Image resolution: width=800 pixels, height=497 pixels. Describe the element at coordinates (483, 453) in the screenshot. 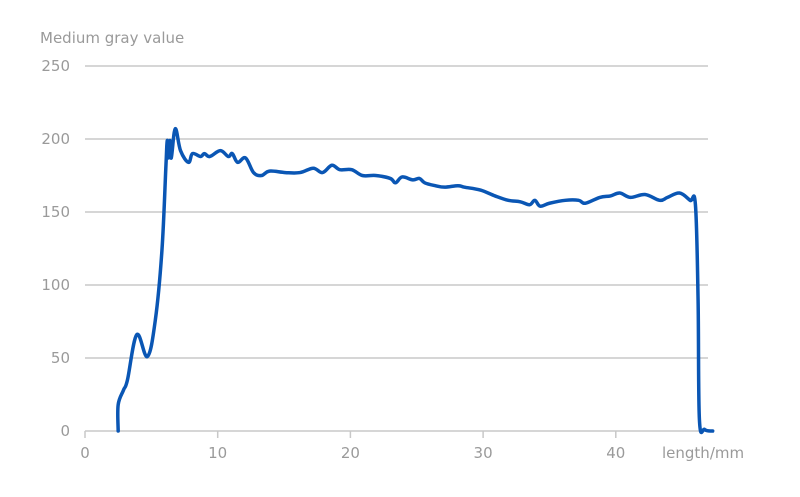

I see `x-tick-label: 30` at that location.